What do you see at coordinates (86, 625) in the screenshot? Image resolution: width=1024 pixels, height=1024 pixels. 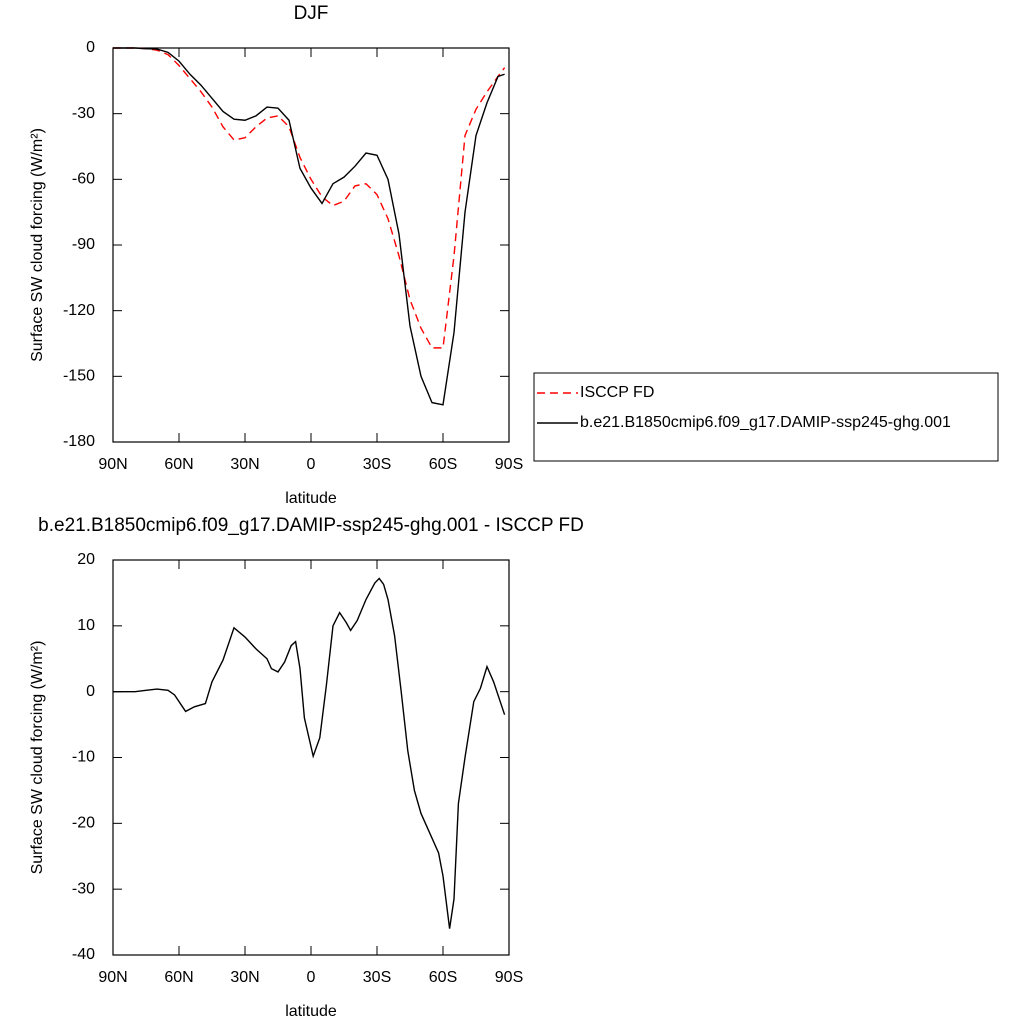 I see `y-tick-label: 10` at bounding box center [86, 625].